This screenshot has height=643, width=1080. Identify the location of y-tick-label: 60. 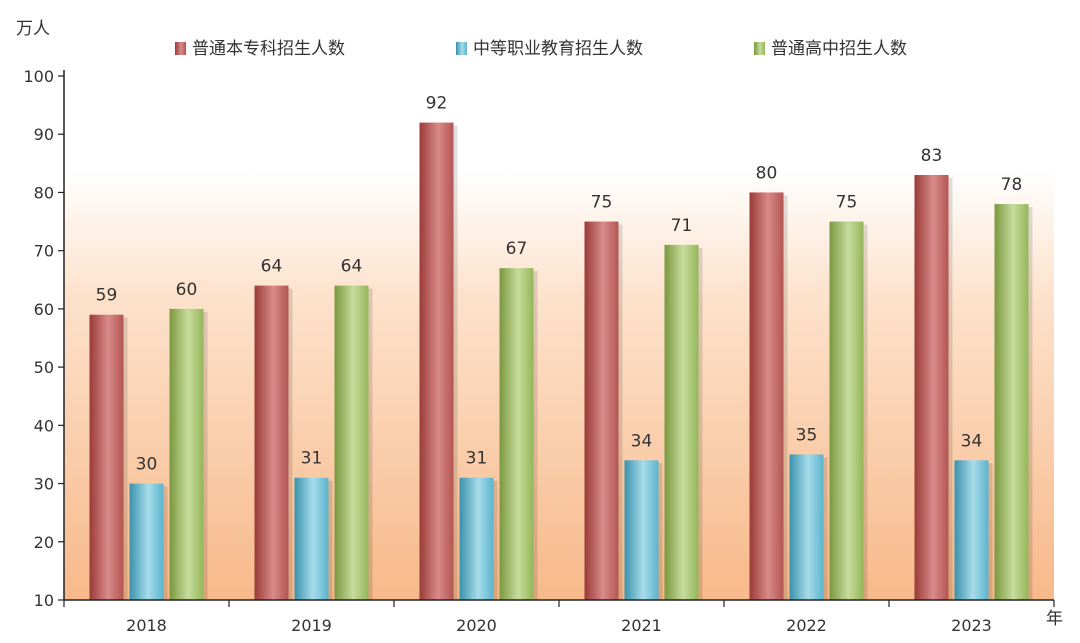
(44, 309).